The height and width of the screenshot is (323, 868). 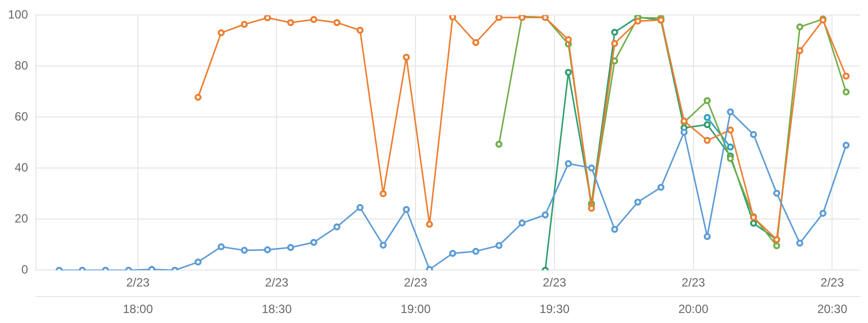 I want to click on y-tick-label: 40, so click(x=21, y=167).